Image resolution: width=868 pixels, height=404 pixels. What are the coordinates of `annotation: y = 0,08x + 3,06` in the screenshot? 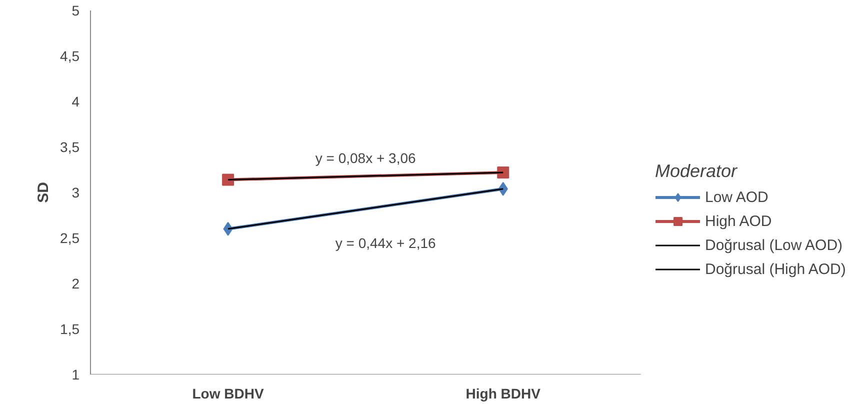 It's located at (365, 158).